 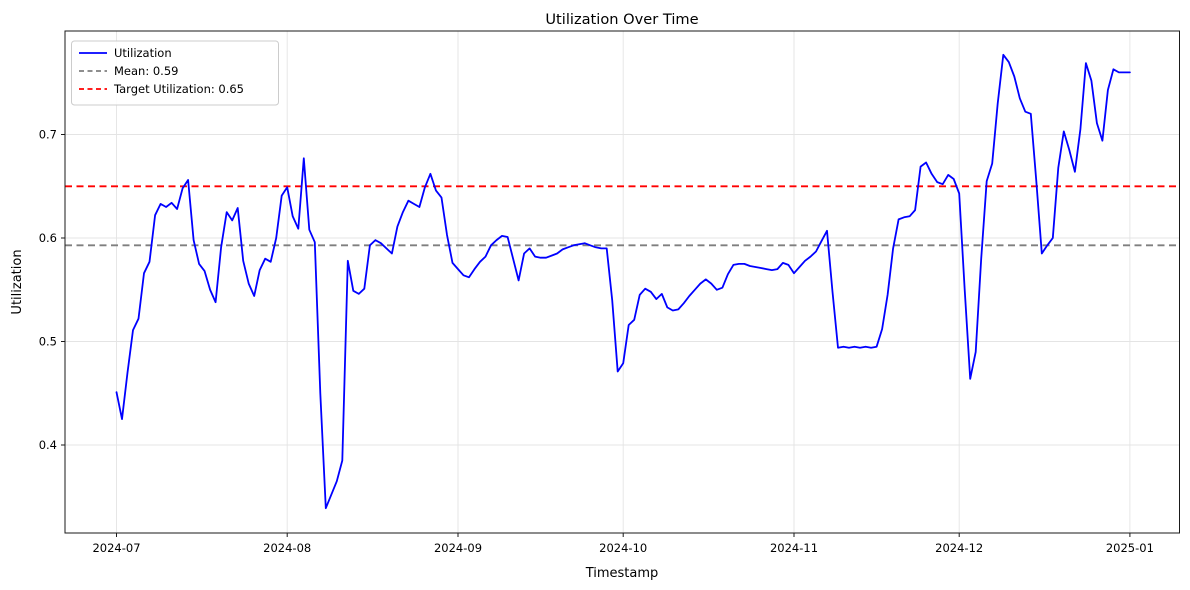 What do you see at coordinates (287, 548) in the screenshot?
I see `x-tick-label: 2024-08` at bounding box center [287, 548].